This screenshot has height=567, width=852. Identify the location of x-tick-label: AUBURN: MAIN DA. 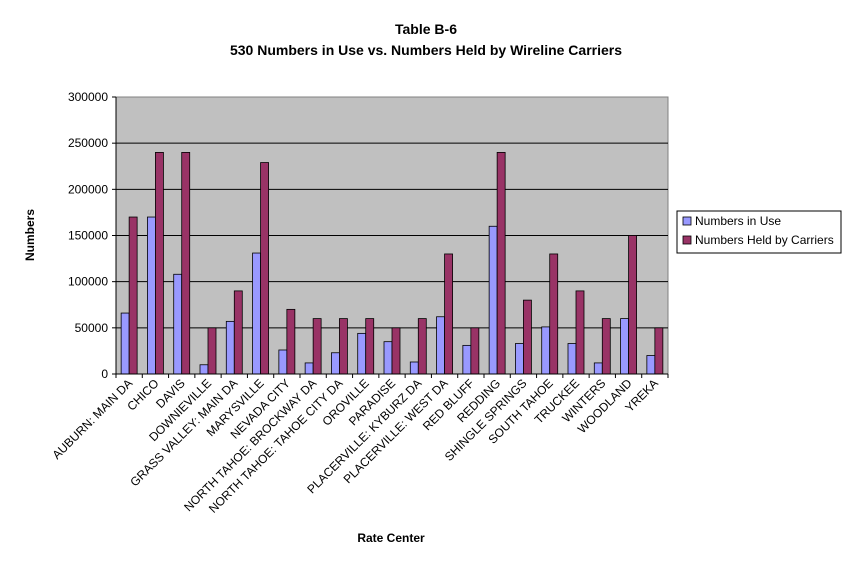
(92, 419).